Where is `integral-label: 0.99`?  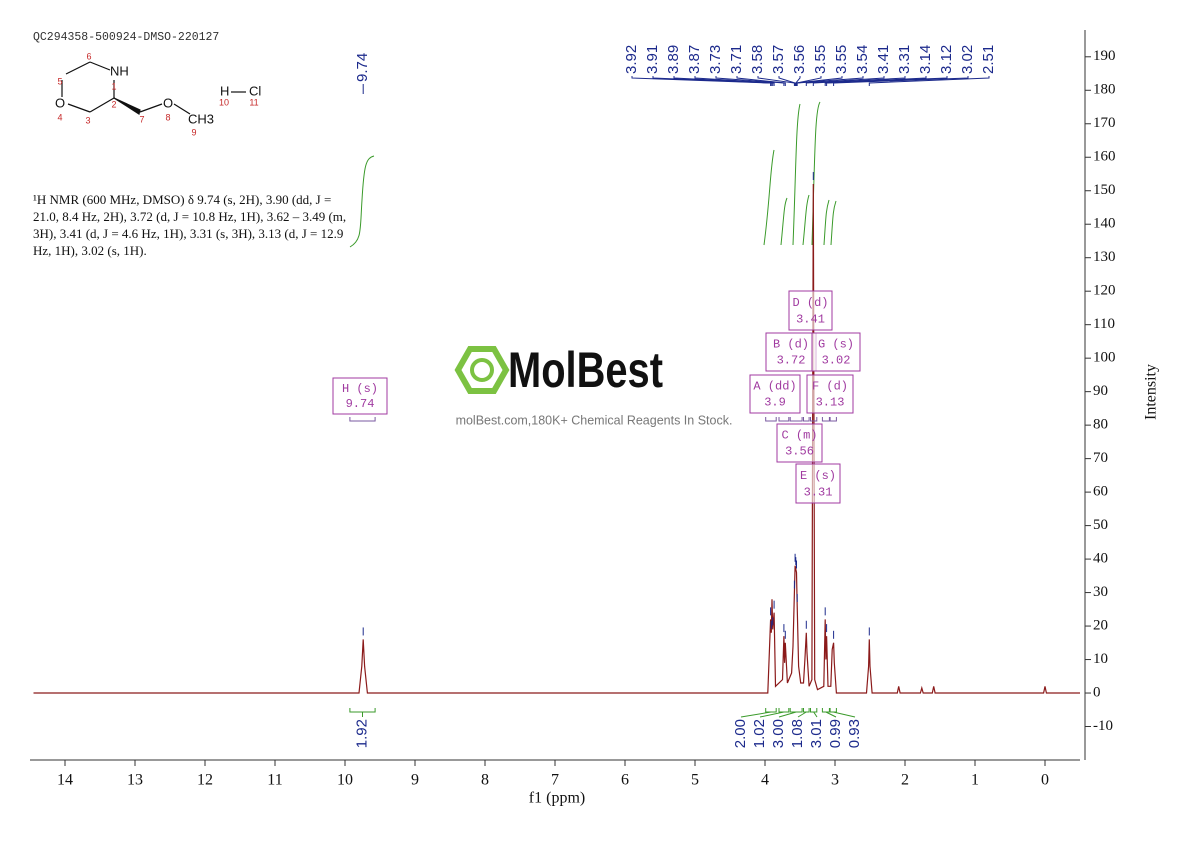
integral-label: 0.99 is located at coordinates (835, 733).